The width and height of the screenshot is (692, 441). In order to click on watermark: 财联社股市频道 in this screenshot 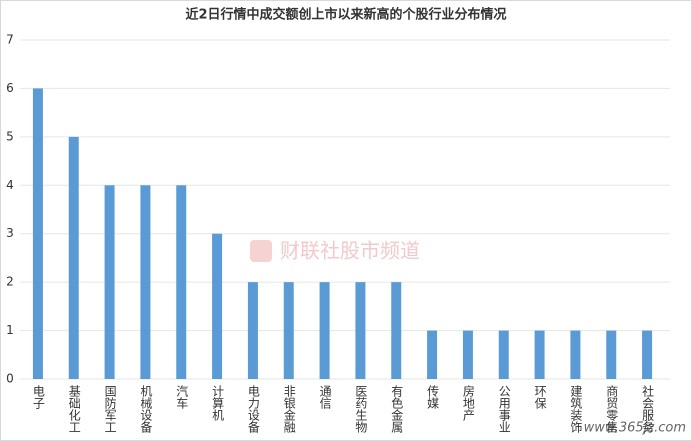, I will do `click(350, 251)`.